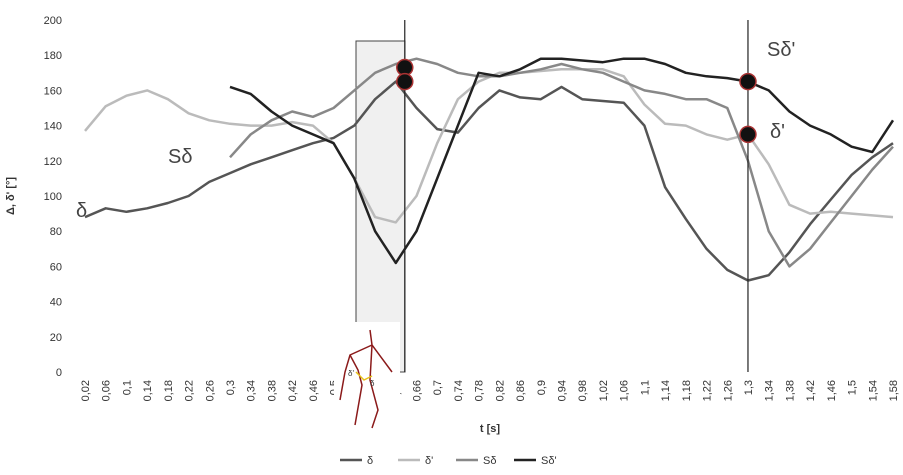 The image size is (903, 475). What do you see at coordinates (210, 390) in the screenshot?
I see `x-tick-label: 0,26` at bounding box center [210, 390].